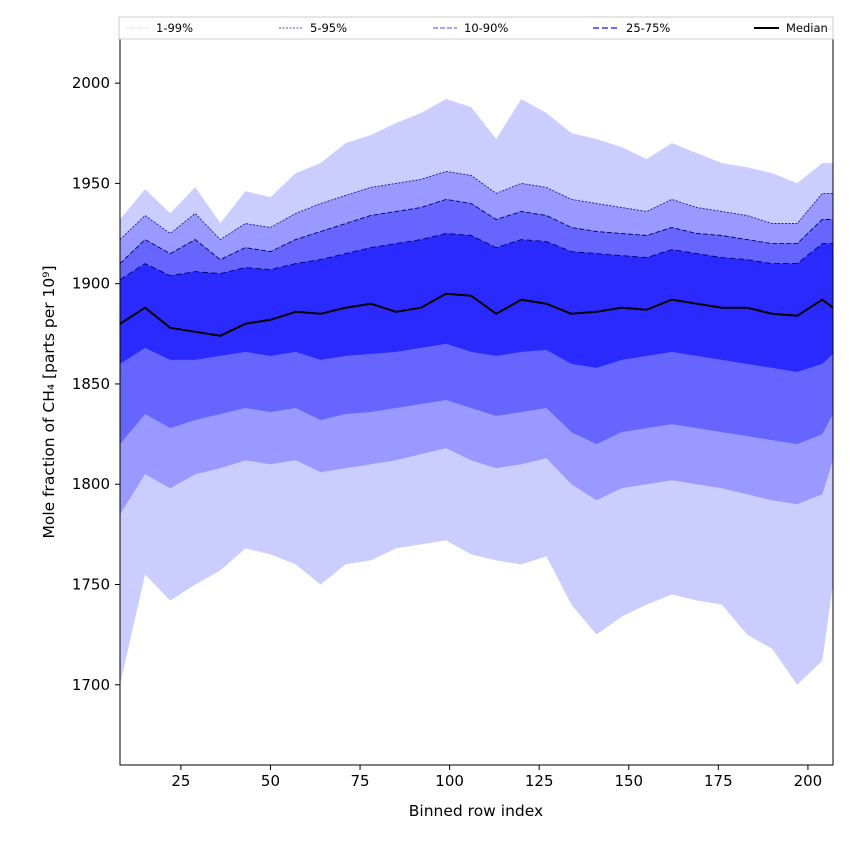 The image size is (850, 850). I want to click on band-upper-edge-5-95pct, so click(476, 205).